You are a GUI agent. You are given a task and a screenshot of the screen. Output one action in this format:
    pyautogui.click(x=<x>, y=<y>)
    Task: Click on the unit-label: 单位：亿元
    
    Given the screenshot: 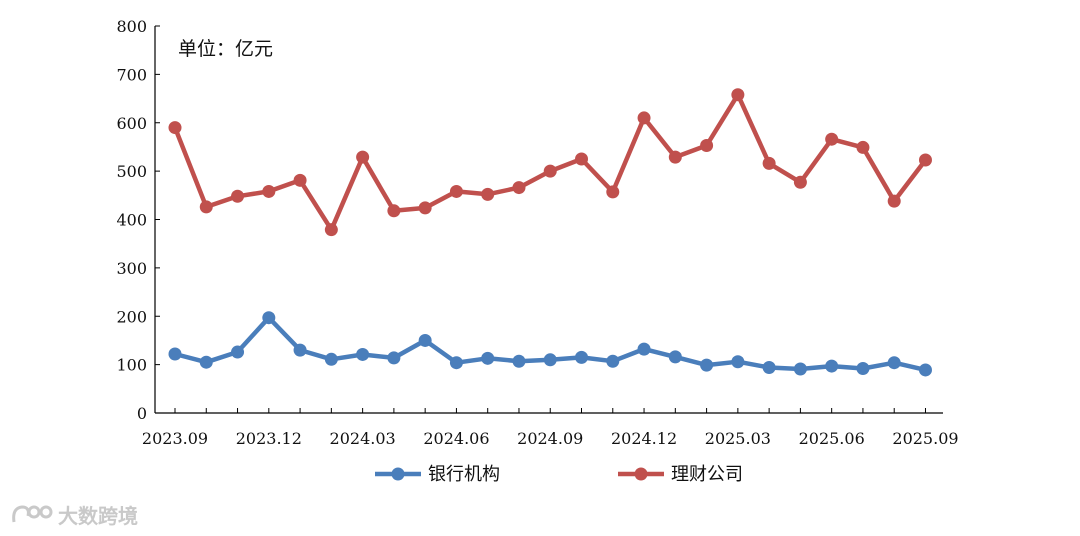 What is the action you would take?
    pyautogui.click(x=225, y=49)
    